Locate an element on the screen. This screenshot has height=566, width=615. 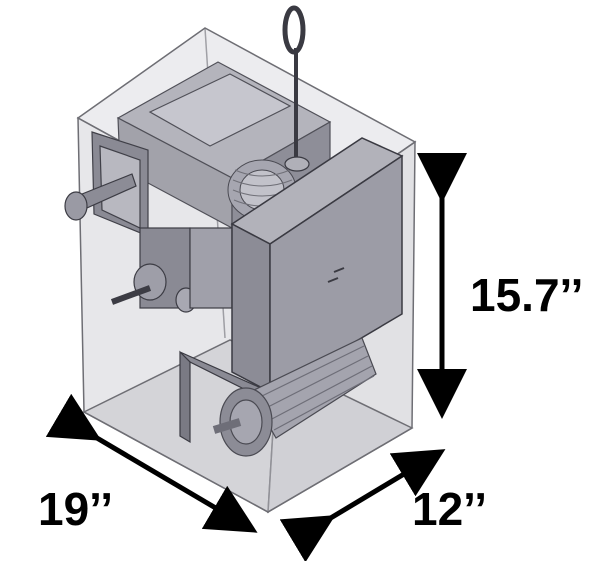
depth-dimension-arrow is located at coordinates (362, 506).